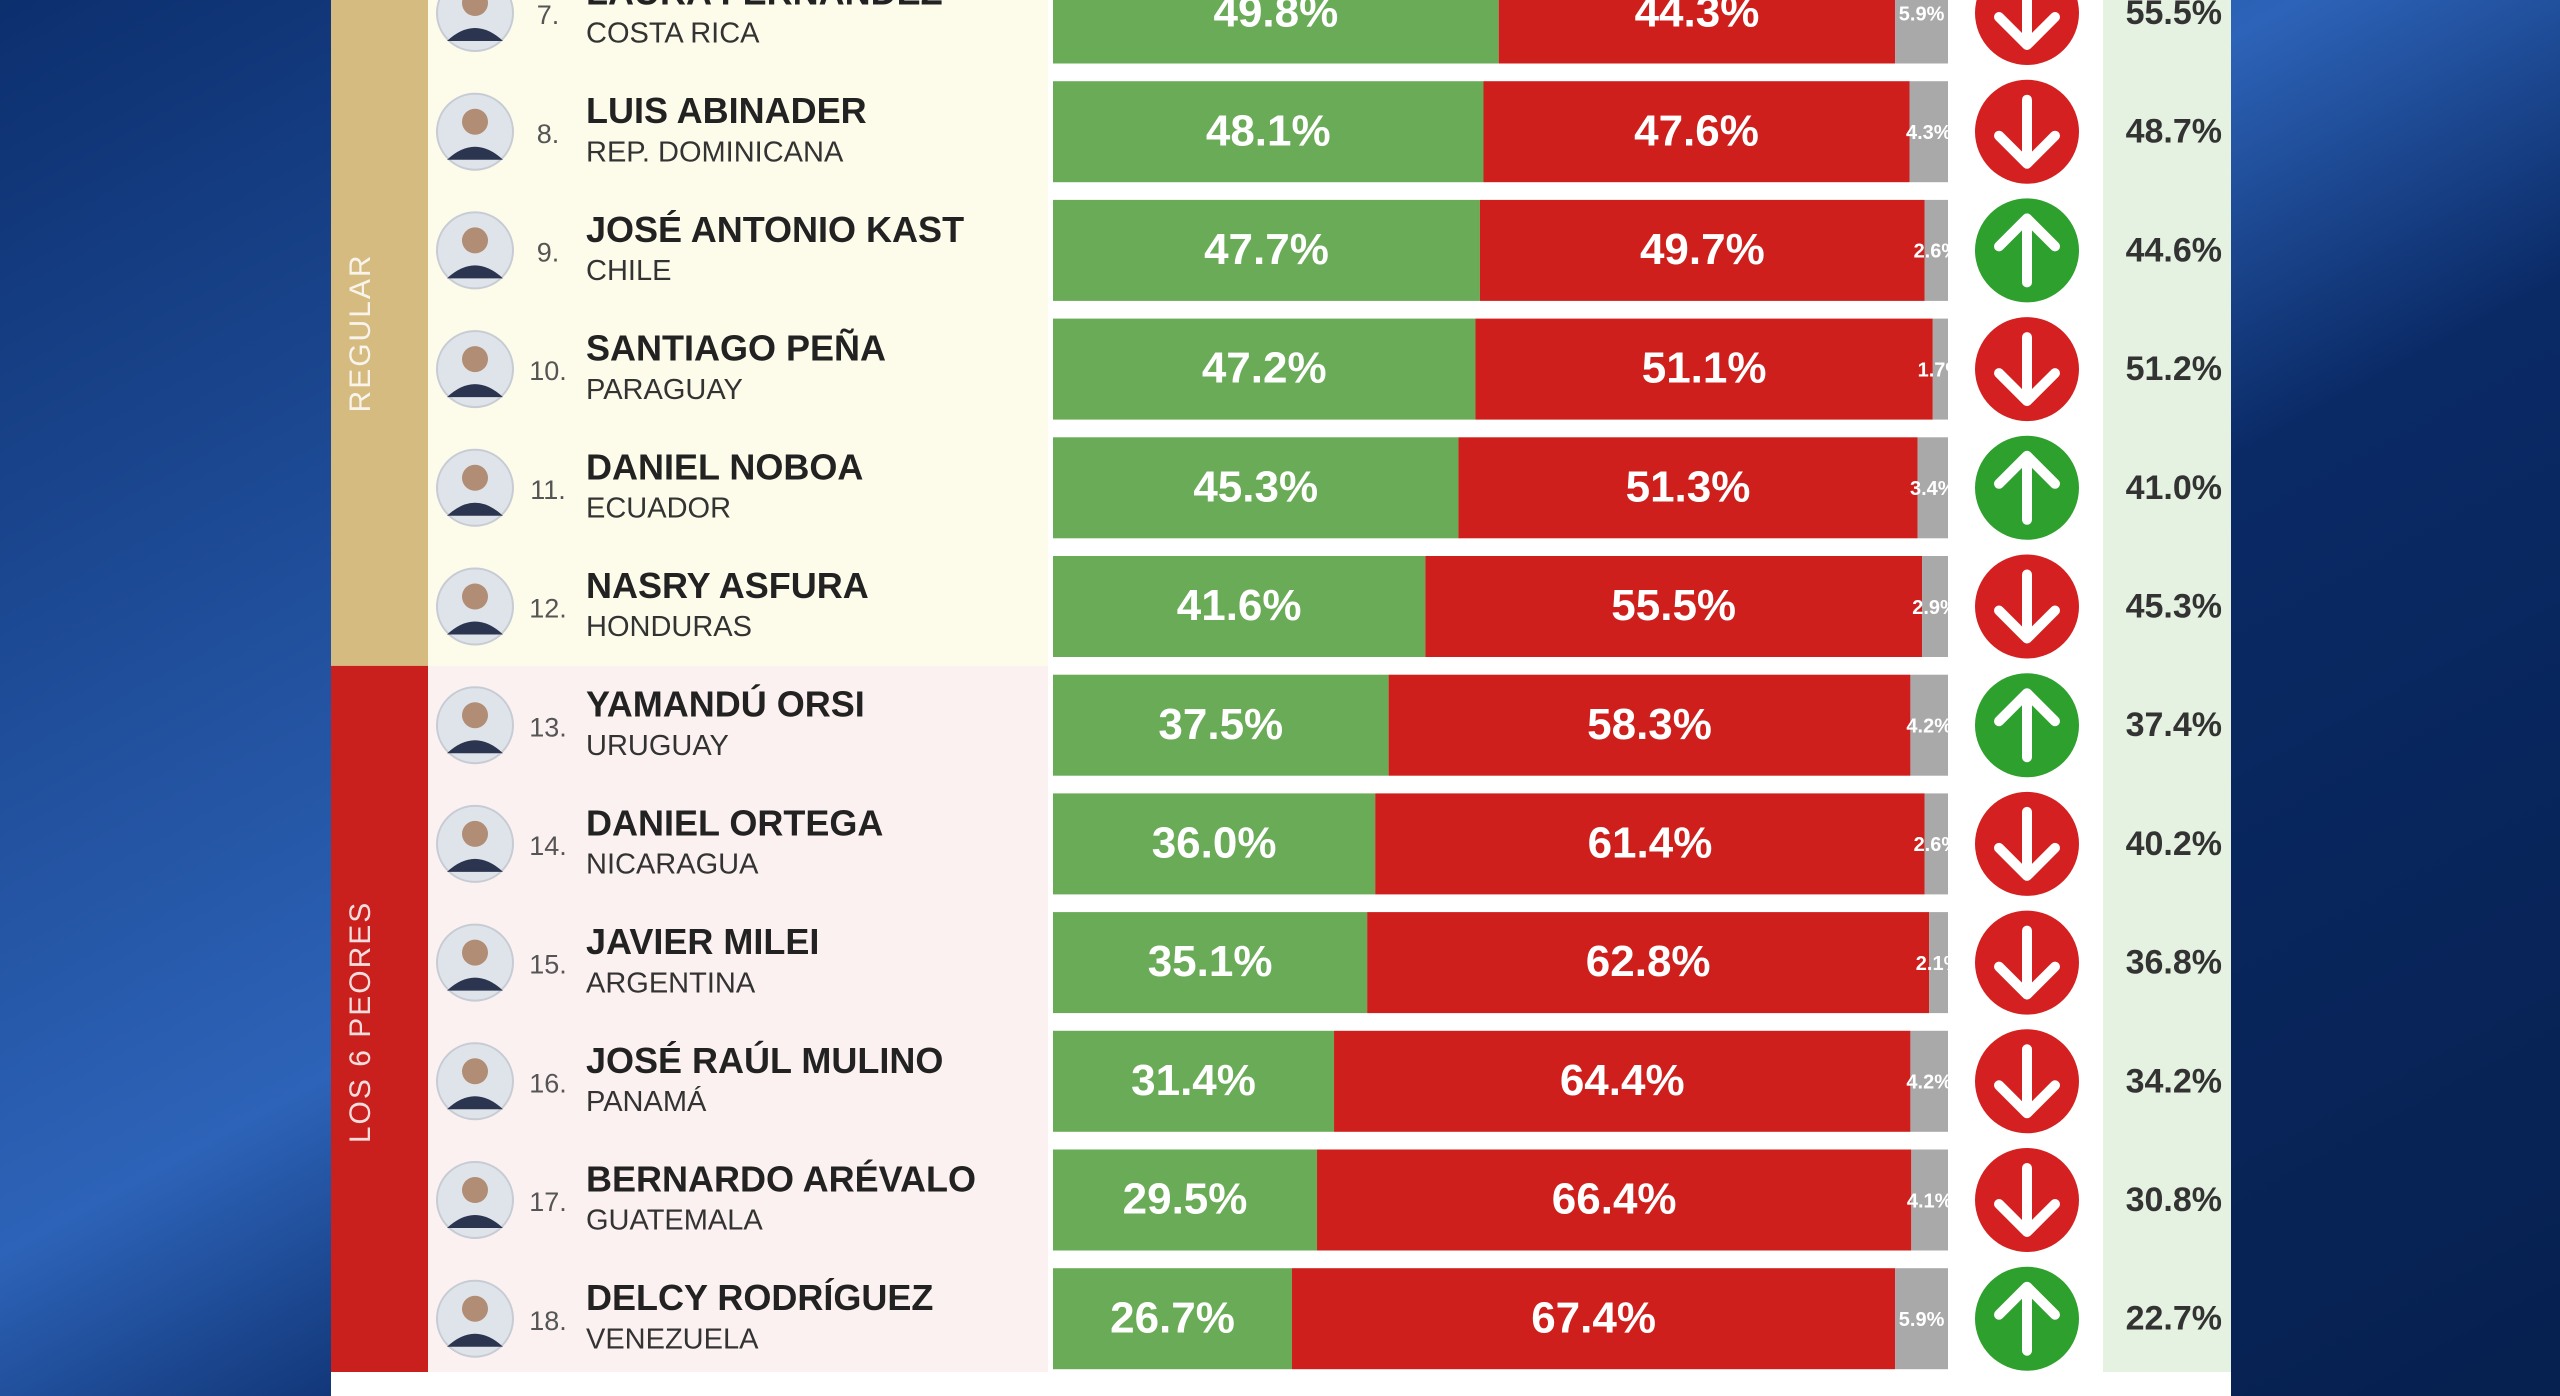  Describe the element at coordinates (725, 704) in the screenshot. I see `name: YAMANDÚ ORSI` at that location.